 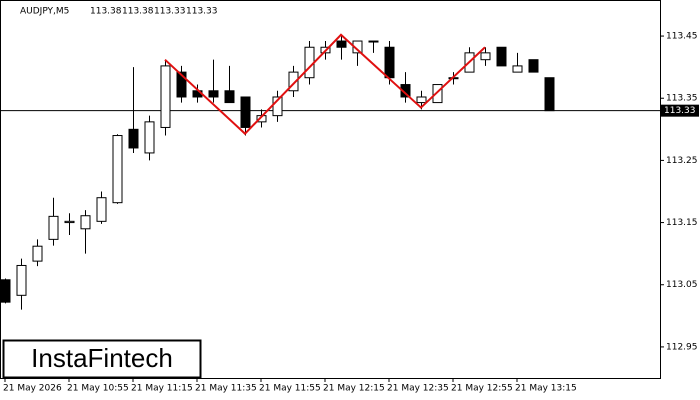 I want to click on x-tick-label: 21 May 2026, so click(x=32, y=389).